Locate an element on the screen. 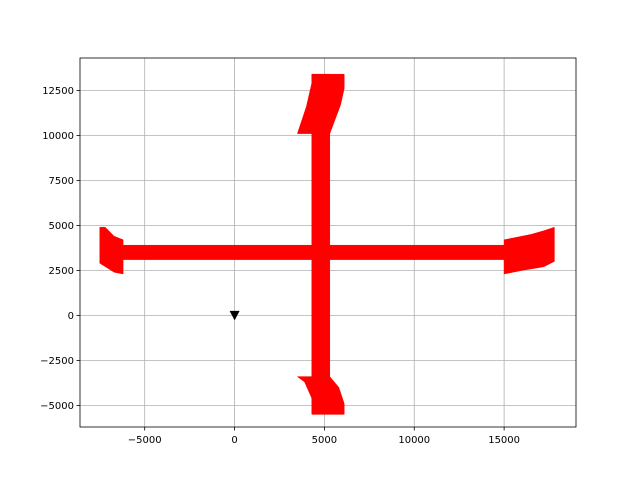  x-tick-label: 15000 is located at coordinates (504, 440).